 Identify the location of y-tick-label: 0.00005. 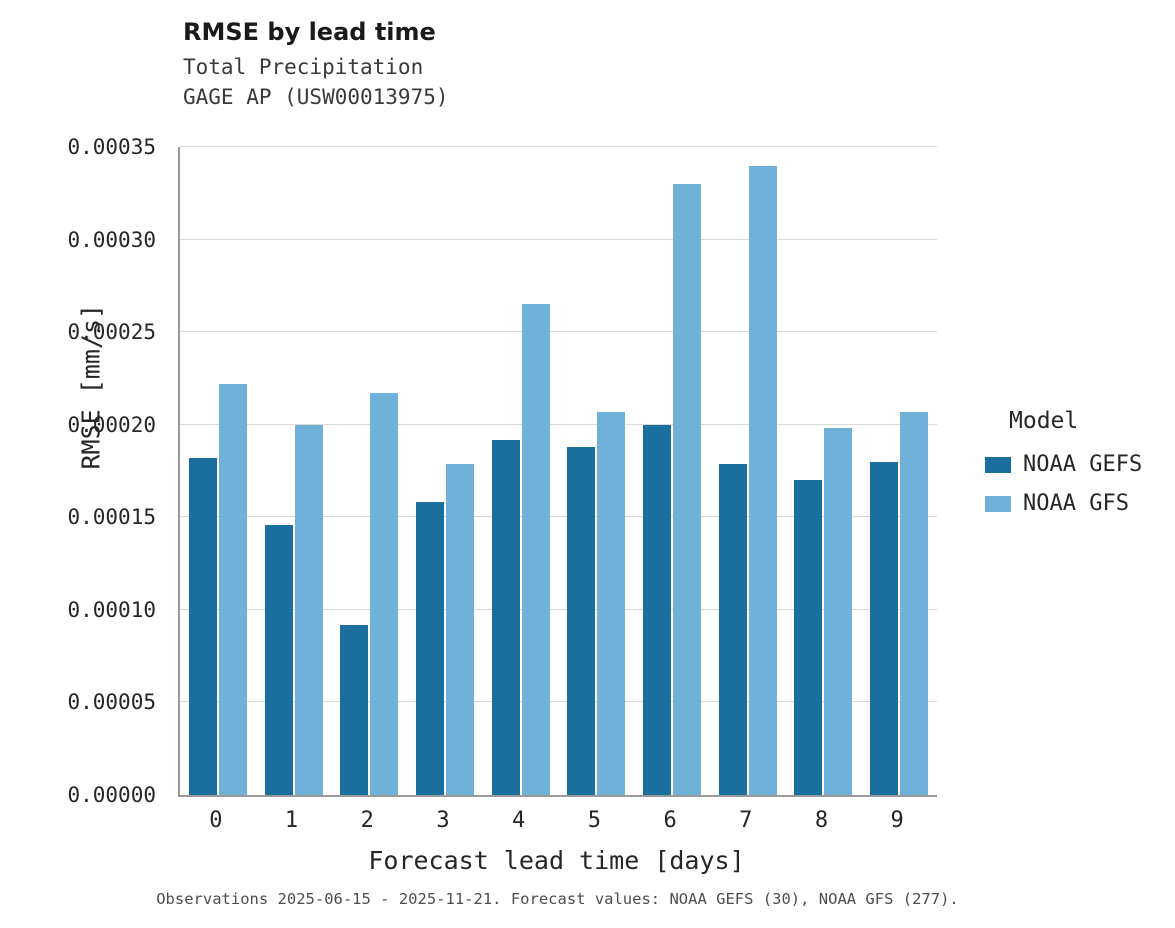
(111, 702).